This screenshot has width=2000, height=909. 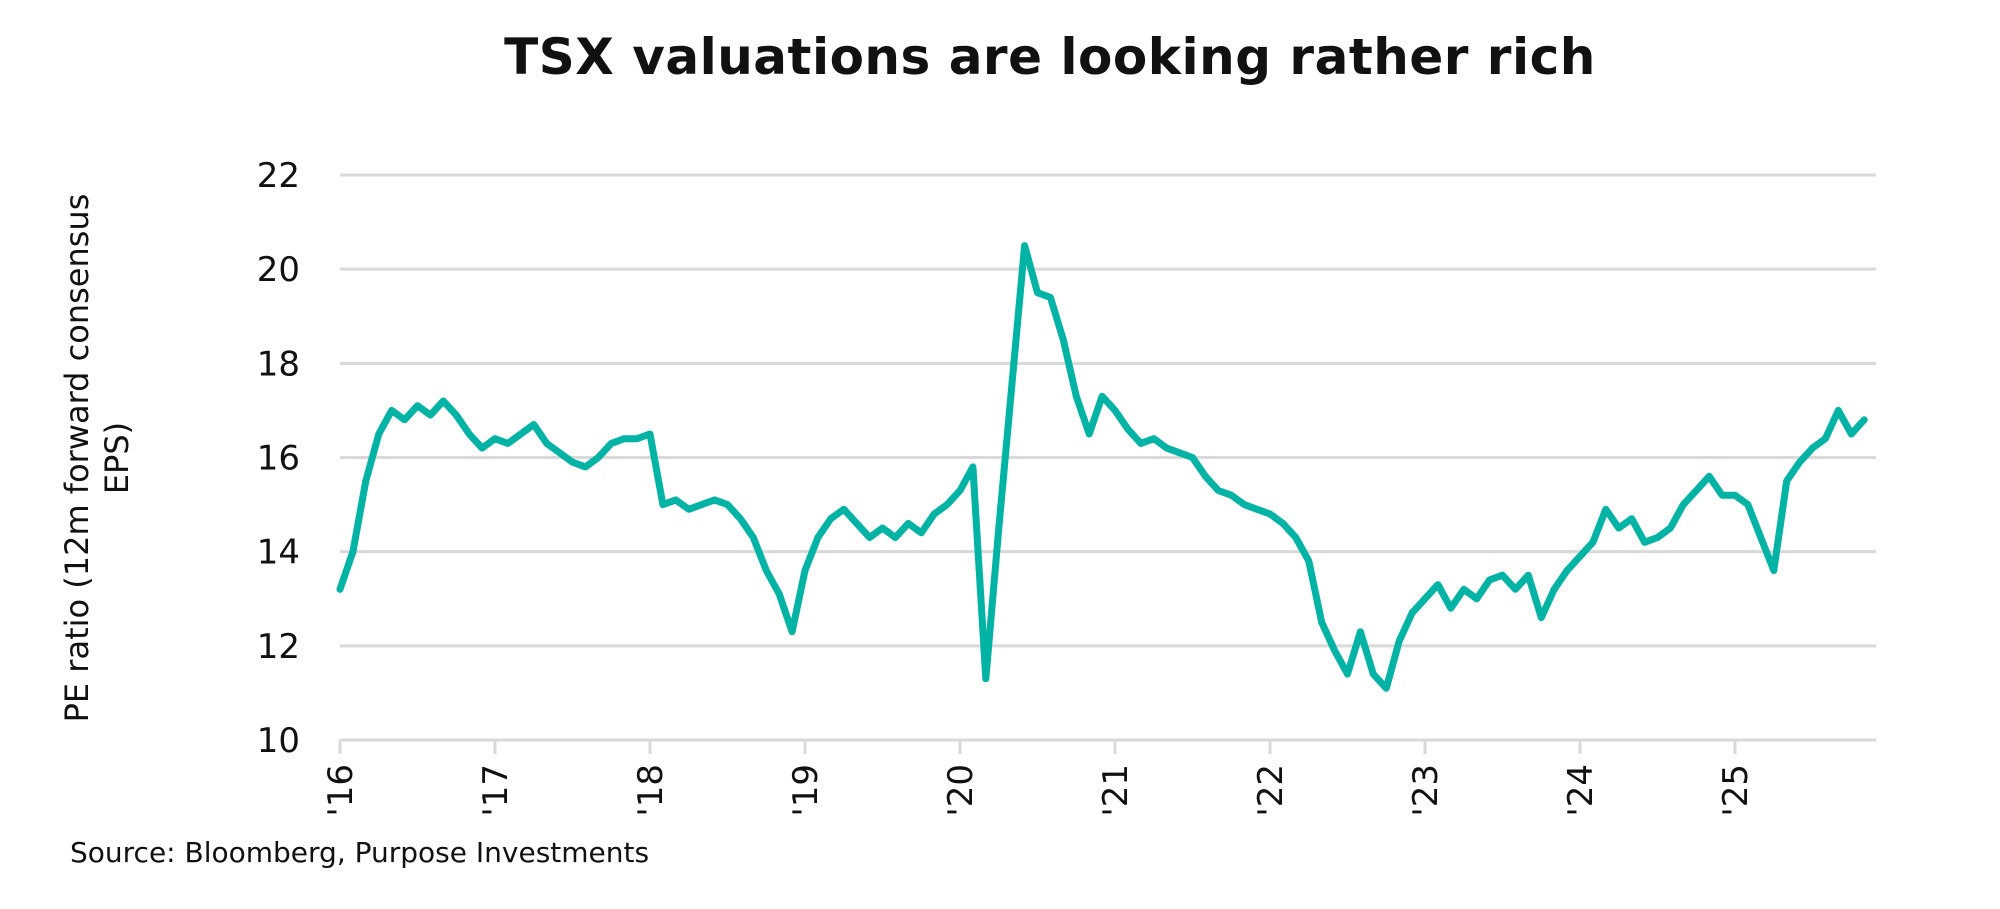 What do you see at coordinates (1426, 790) in the screenshot?
I see `x-tick-label: '23` at bounding box center [1426, 790].